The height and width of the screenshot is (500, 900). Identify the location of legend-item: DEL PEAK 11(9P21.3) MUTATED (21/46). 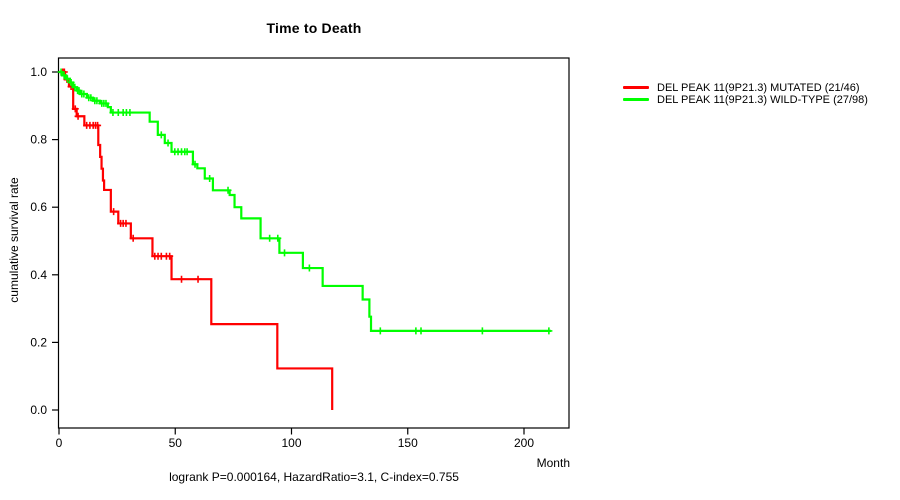
(745, 87).